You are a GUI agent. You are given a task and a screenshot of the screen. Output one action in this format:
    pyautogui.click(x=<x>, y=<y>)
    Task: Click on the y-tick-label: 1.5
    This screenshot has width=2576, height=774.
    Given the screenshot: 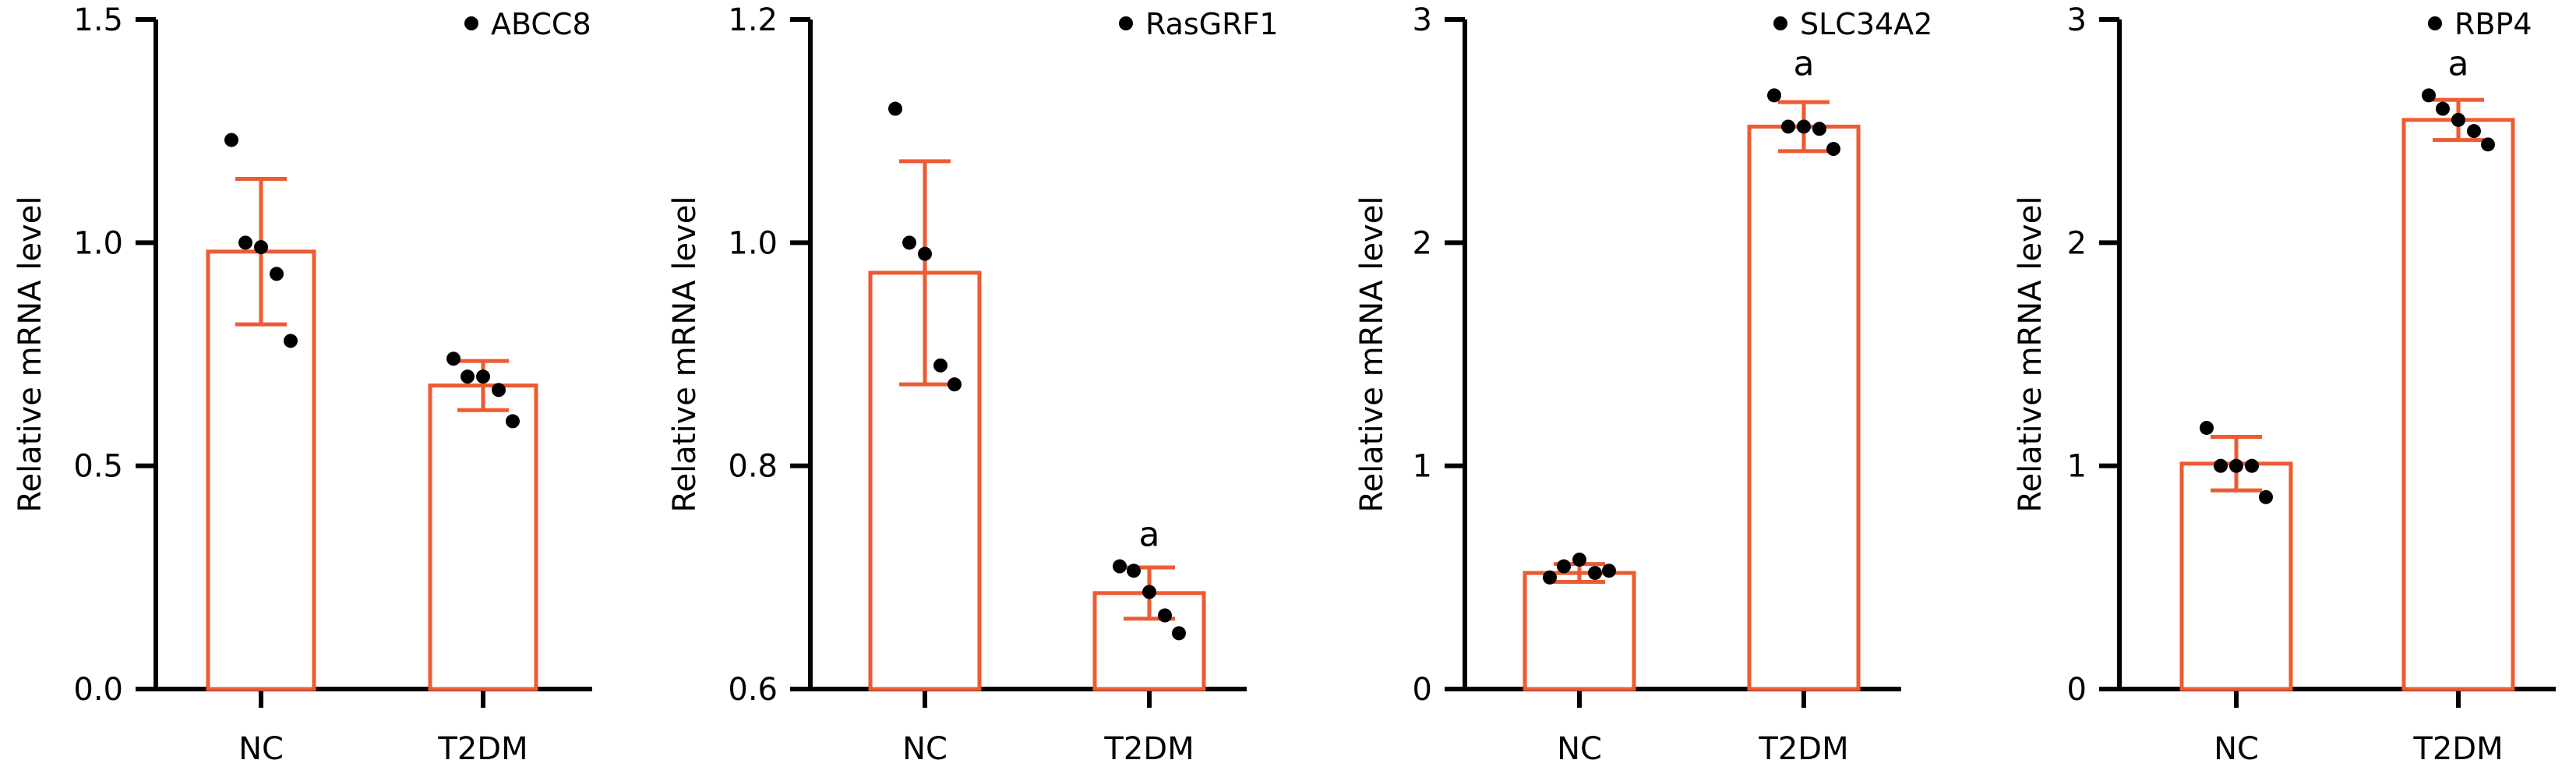 What is the action you would take?
    pyautogui.click(x=98, y=20)
    